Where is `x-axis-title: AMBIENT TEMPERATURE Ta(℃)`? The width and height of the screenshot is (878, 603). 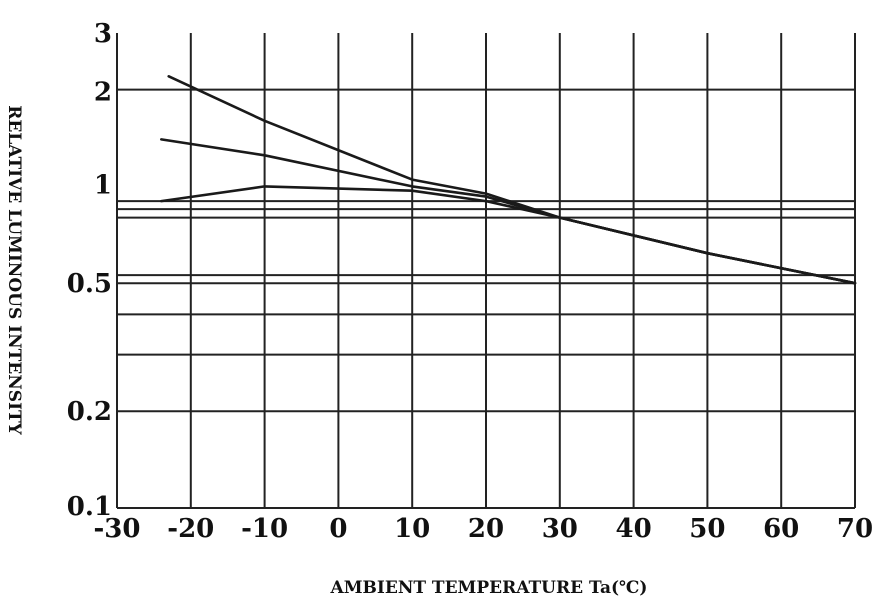
x-axis-title: AMBIENT TEMPERATURE Ta(℃) is located at coordinates (489, 588).